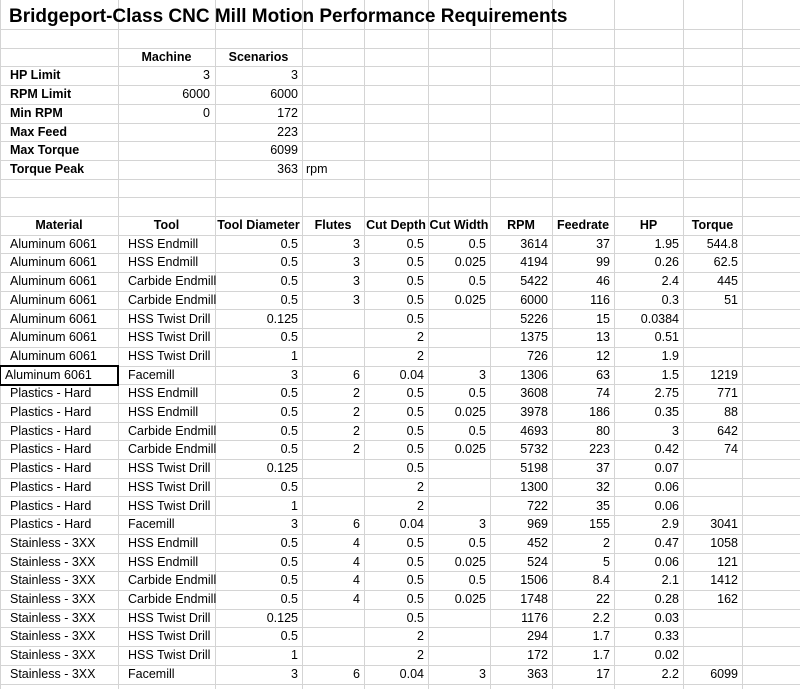 Image resolution: width=800 pixels, height=689 pixels. I want to click on table-cell-torque: 1219, so click(724, 375).